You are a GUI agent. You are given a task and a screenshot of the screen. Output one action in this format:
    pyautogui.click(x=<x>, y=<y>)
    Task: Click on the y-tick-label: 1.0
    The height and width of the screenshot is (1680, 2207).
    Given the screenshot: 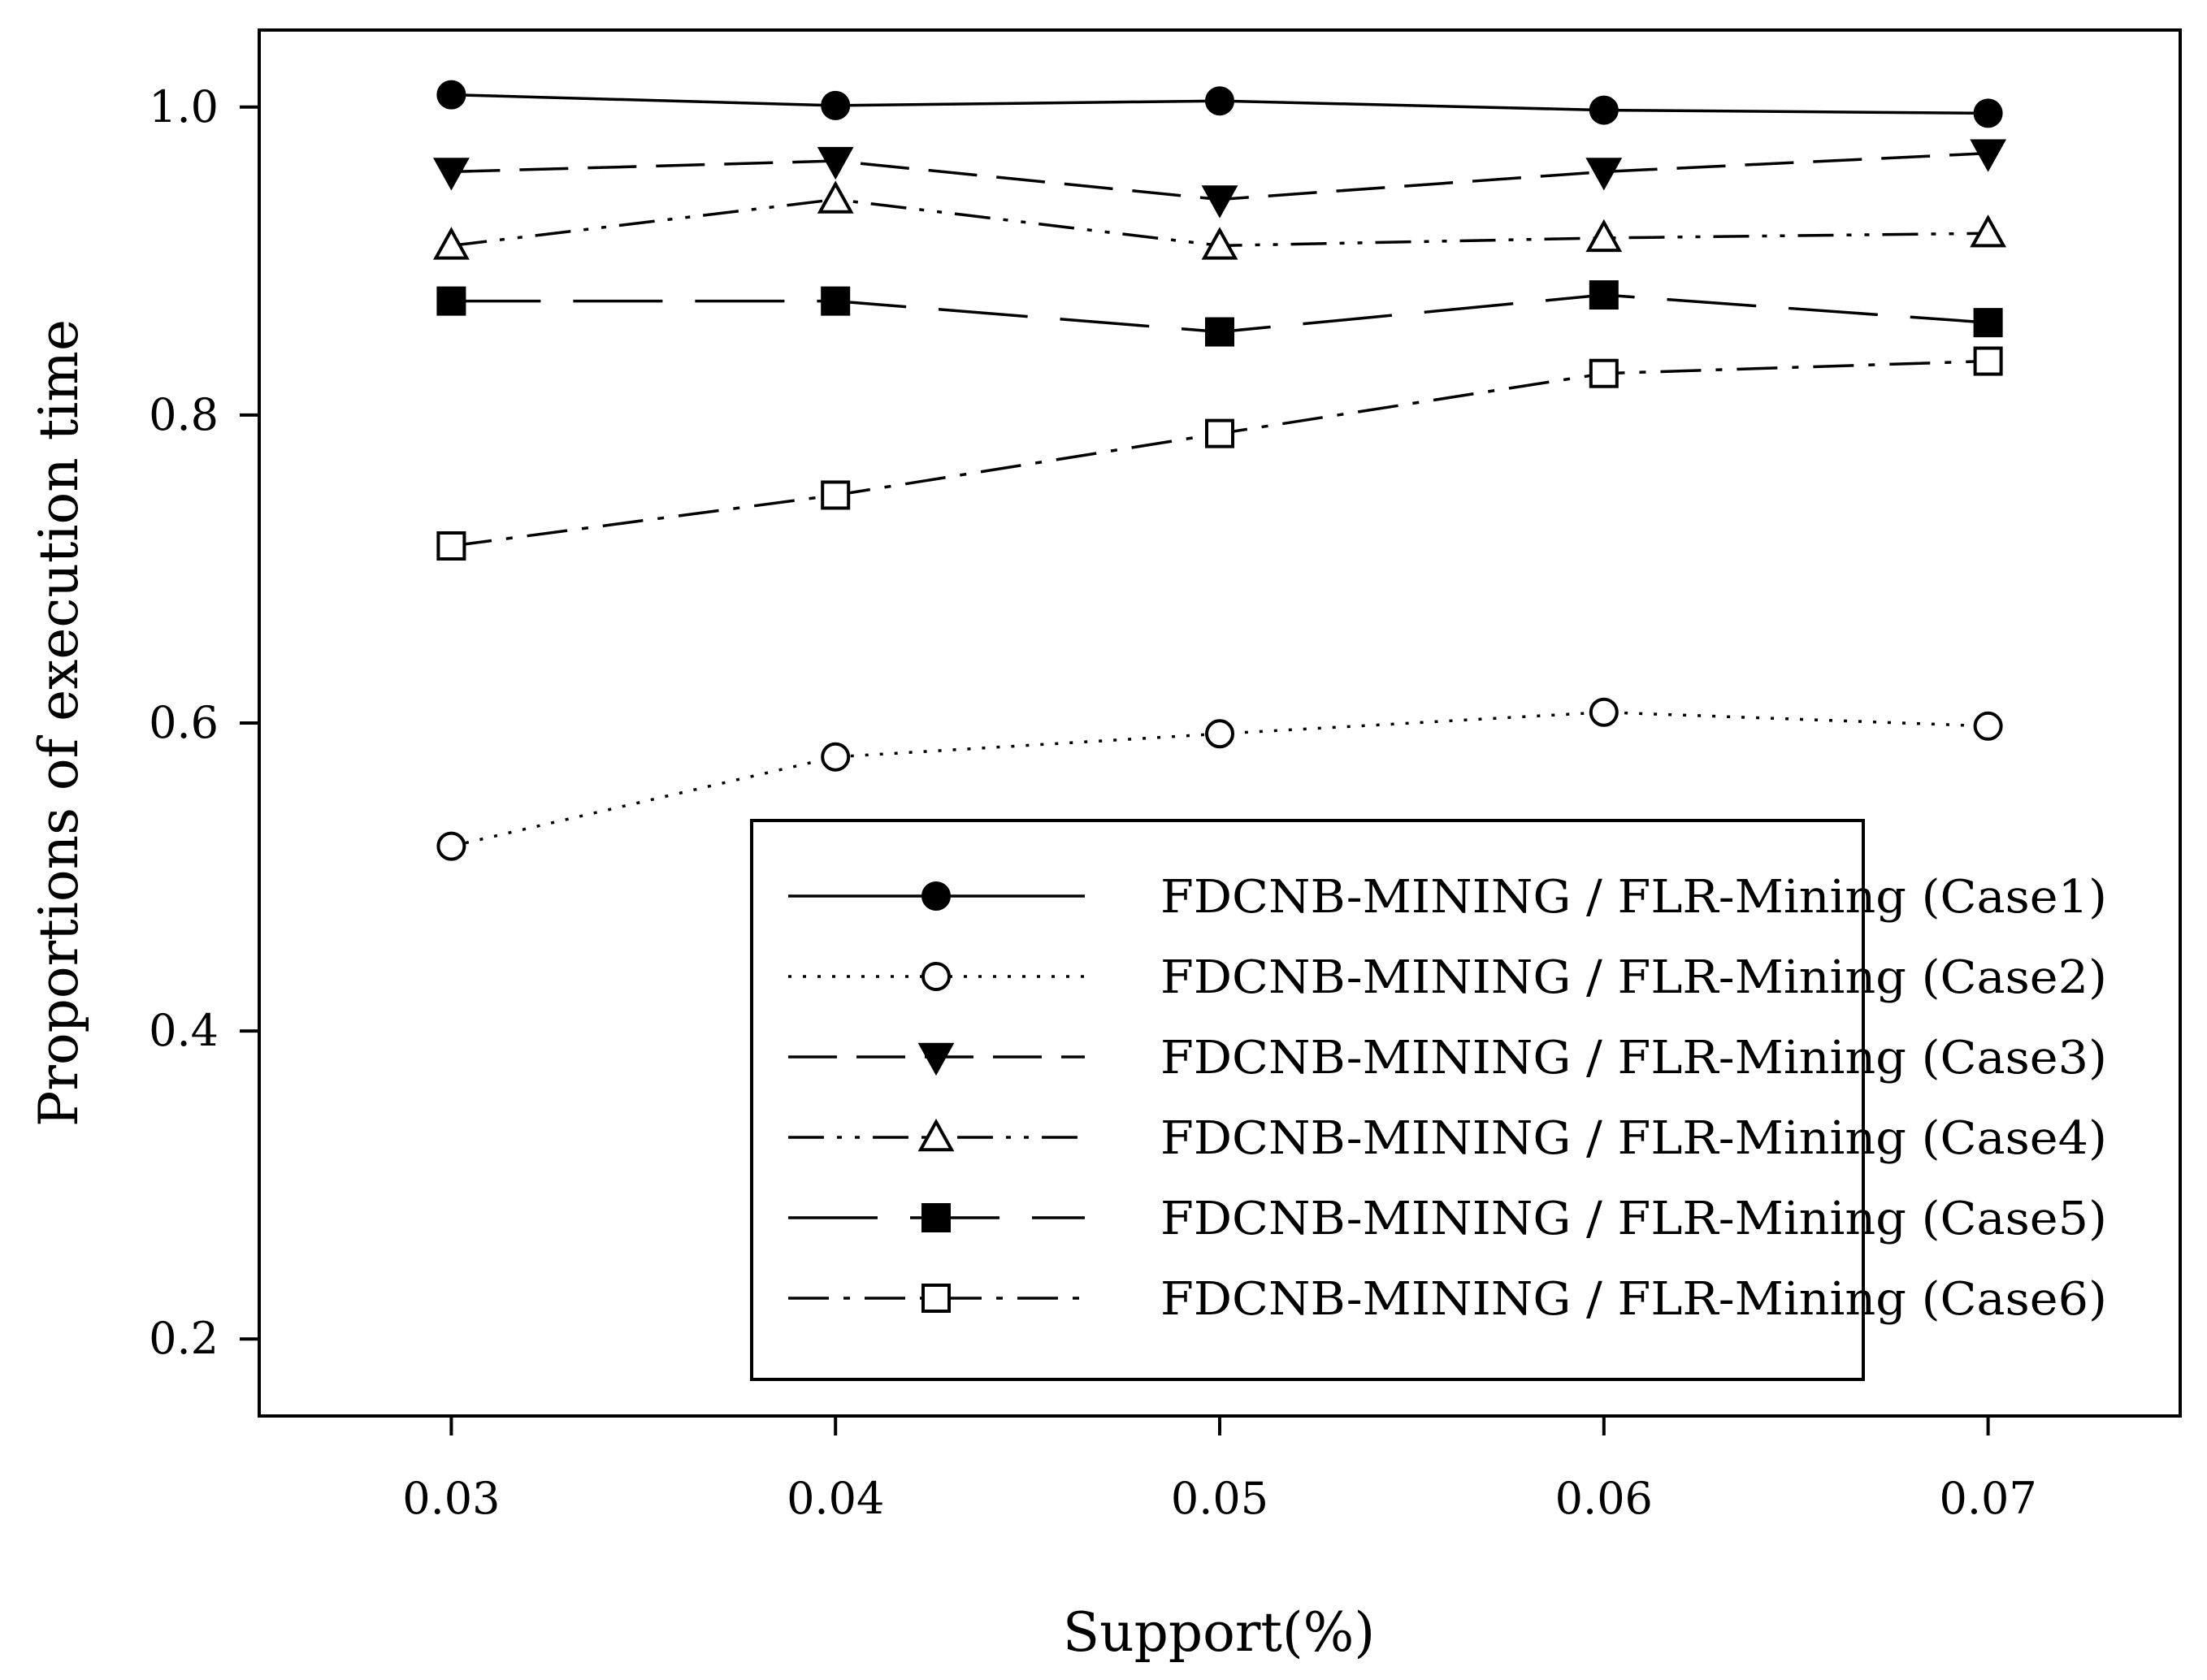 What is the action you would take?
    pyautogui.click(x=184, y=107)
    